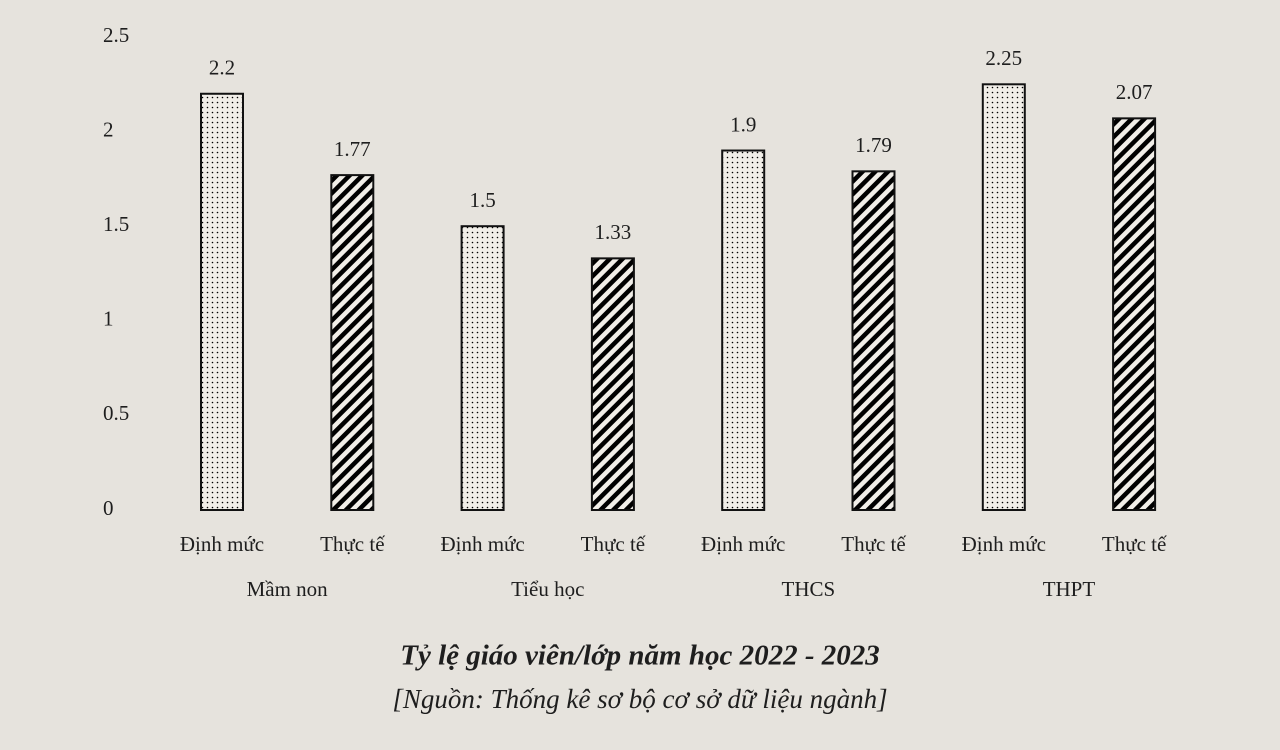 The width and height of the screenshot is (1280, 750). I want to click on data-label: 1.5, so click(482, 200).